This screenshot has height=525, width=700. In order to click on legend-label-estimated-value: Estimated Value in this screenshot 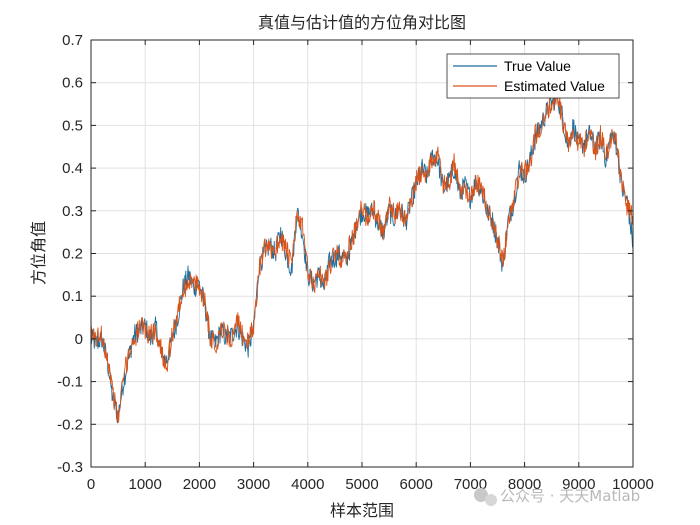, I will do `click(554, 86)`.